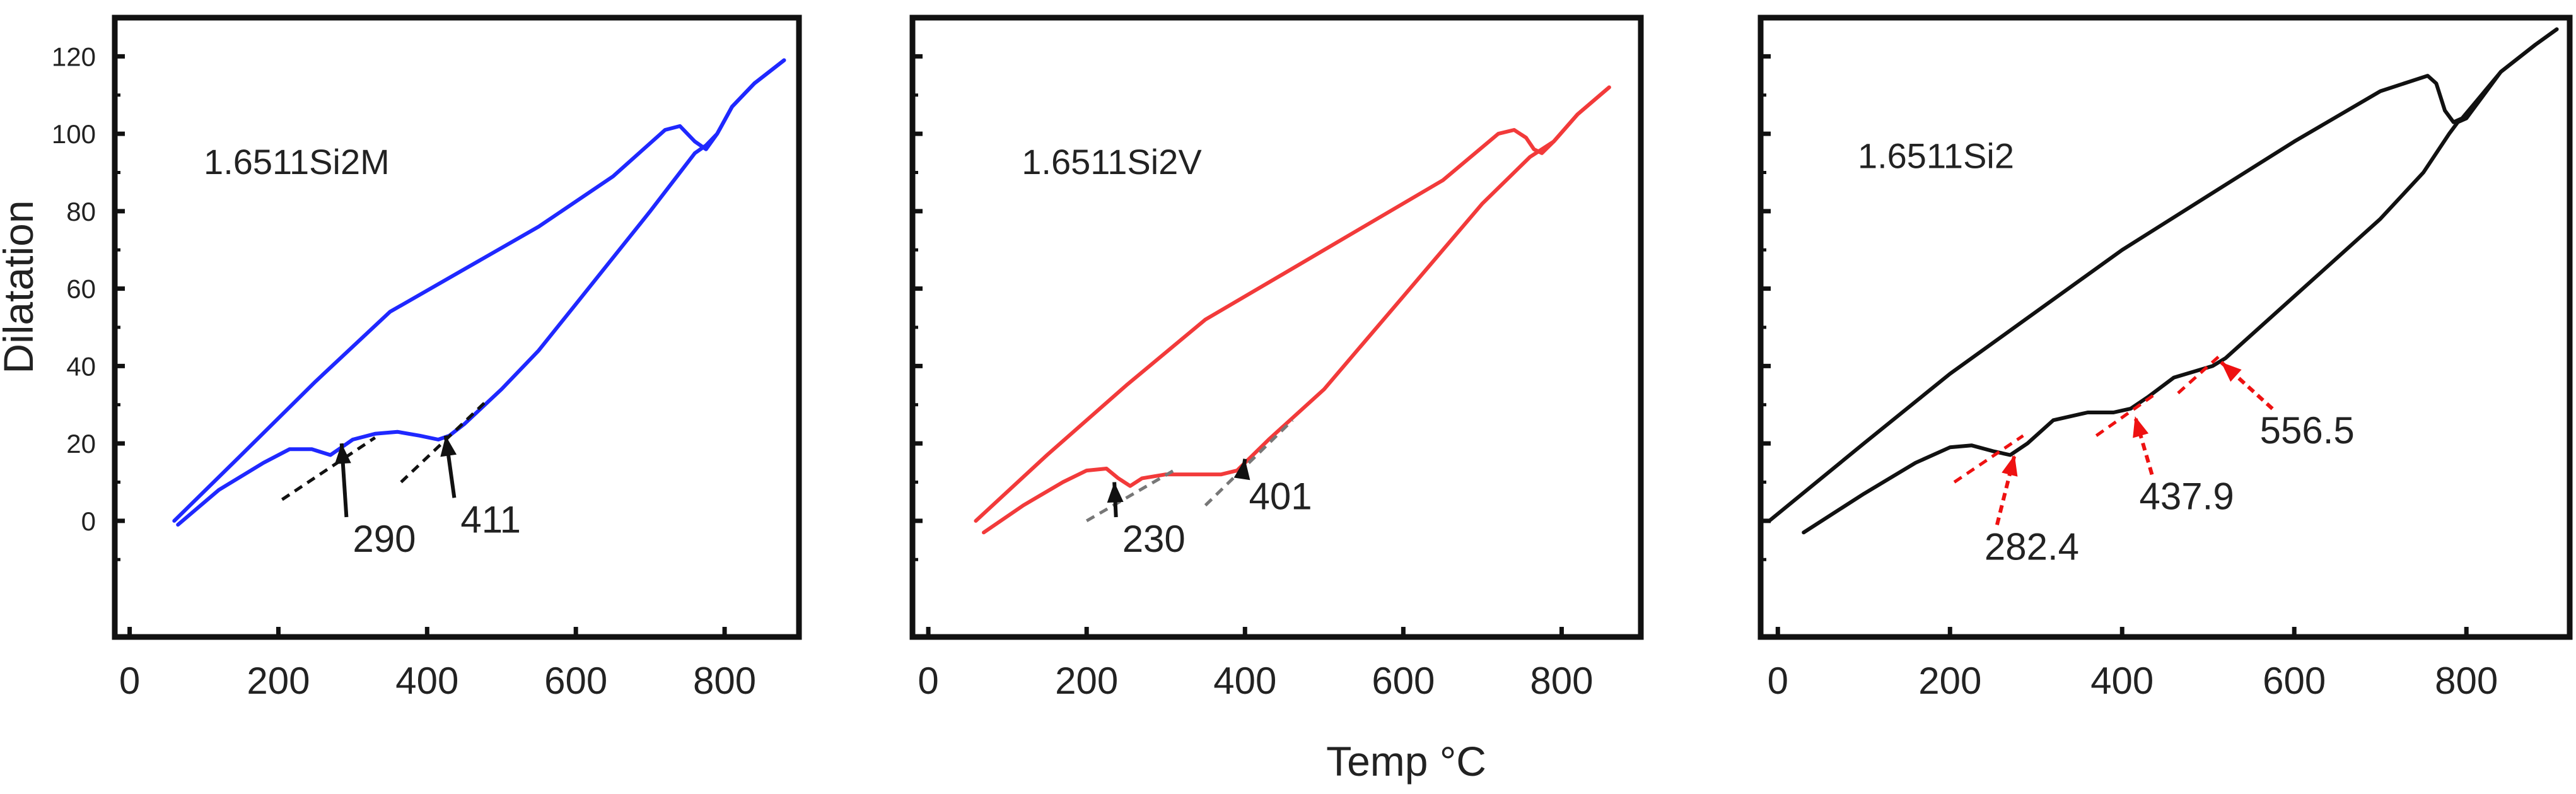 The image size is (2576, 794). What do you see at coordinates (74, 134) in the screenshot?
I see `y-tick-label: 100` at bounding box center [74, 134].